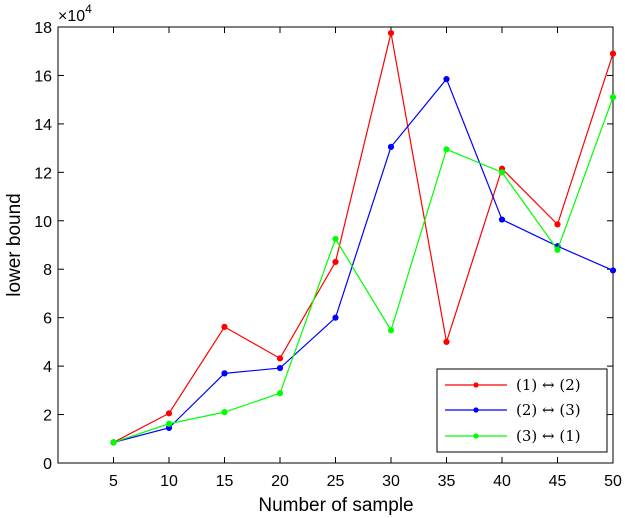 The width and height of the screenshot is (625, 518). I want to click on legend-label: (3) ↔ (1), so click(548, 436).